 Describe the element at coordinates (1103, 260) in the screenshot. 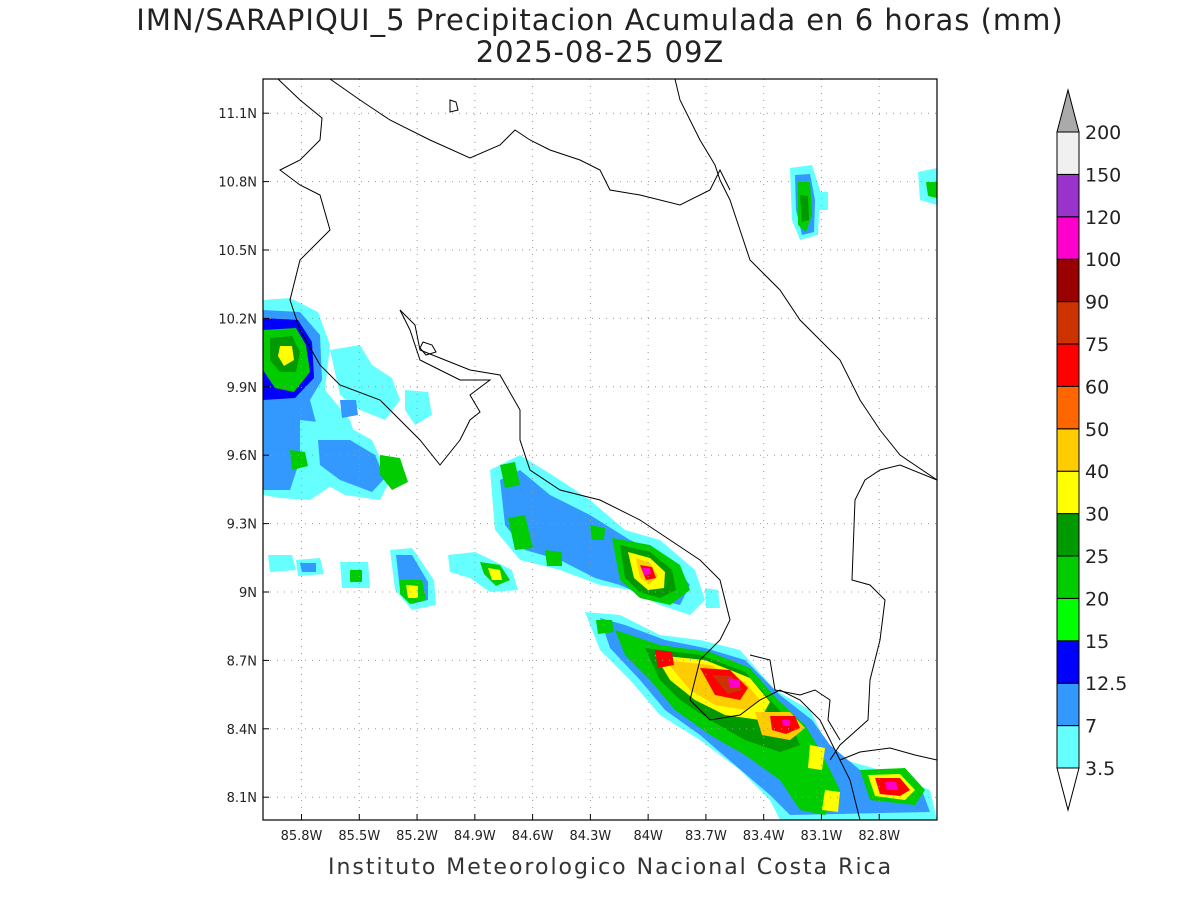

I see `legend-level-label: 100` at that location.